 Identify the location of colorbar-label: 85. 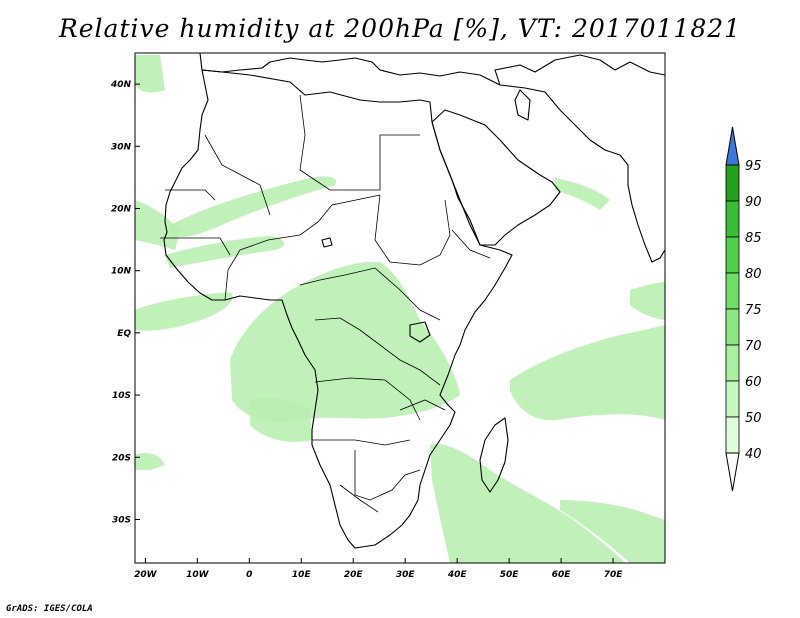
(753, 238).